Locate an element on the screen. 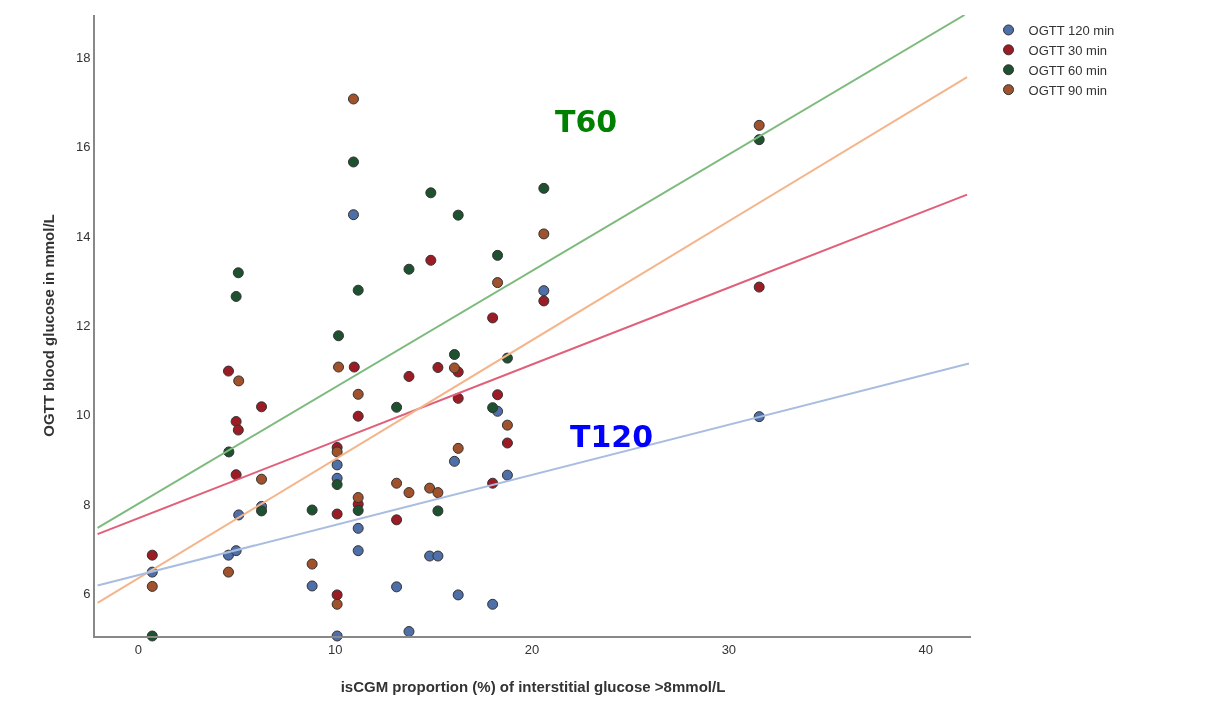 The image size is (1211, 726). annotation: T60 is located at coordinates (586, 121).